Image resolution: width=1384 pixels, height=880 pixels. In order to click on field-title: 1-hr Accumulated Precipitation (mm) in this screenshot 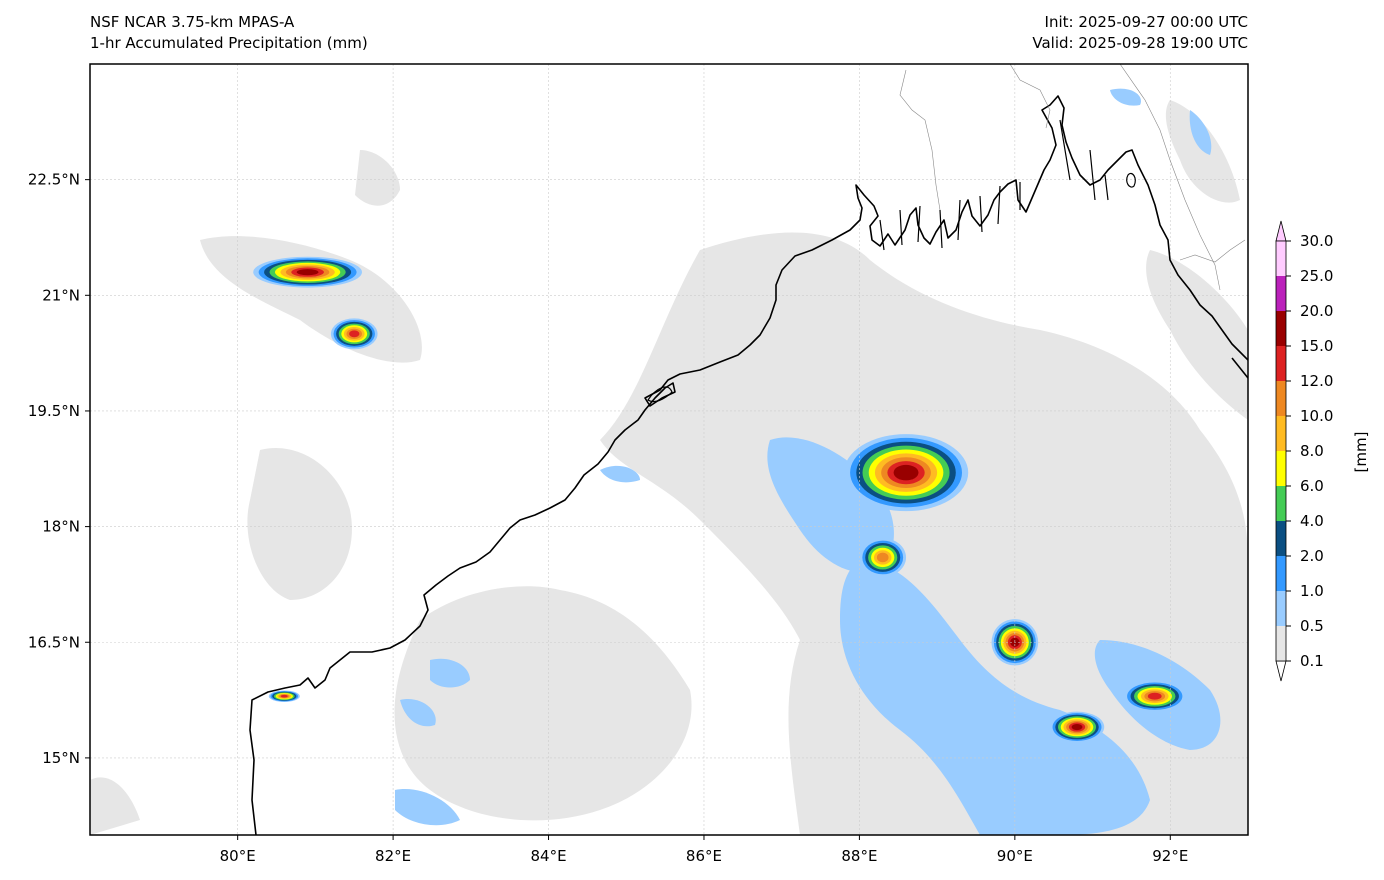, I will do `click(229, 43)`.